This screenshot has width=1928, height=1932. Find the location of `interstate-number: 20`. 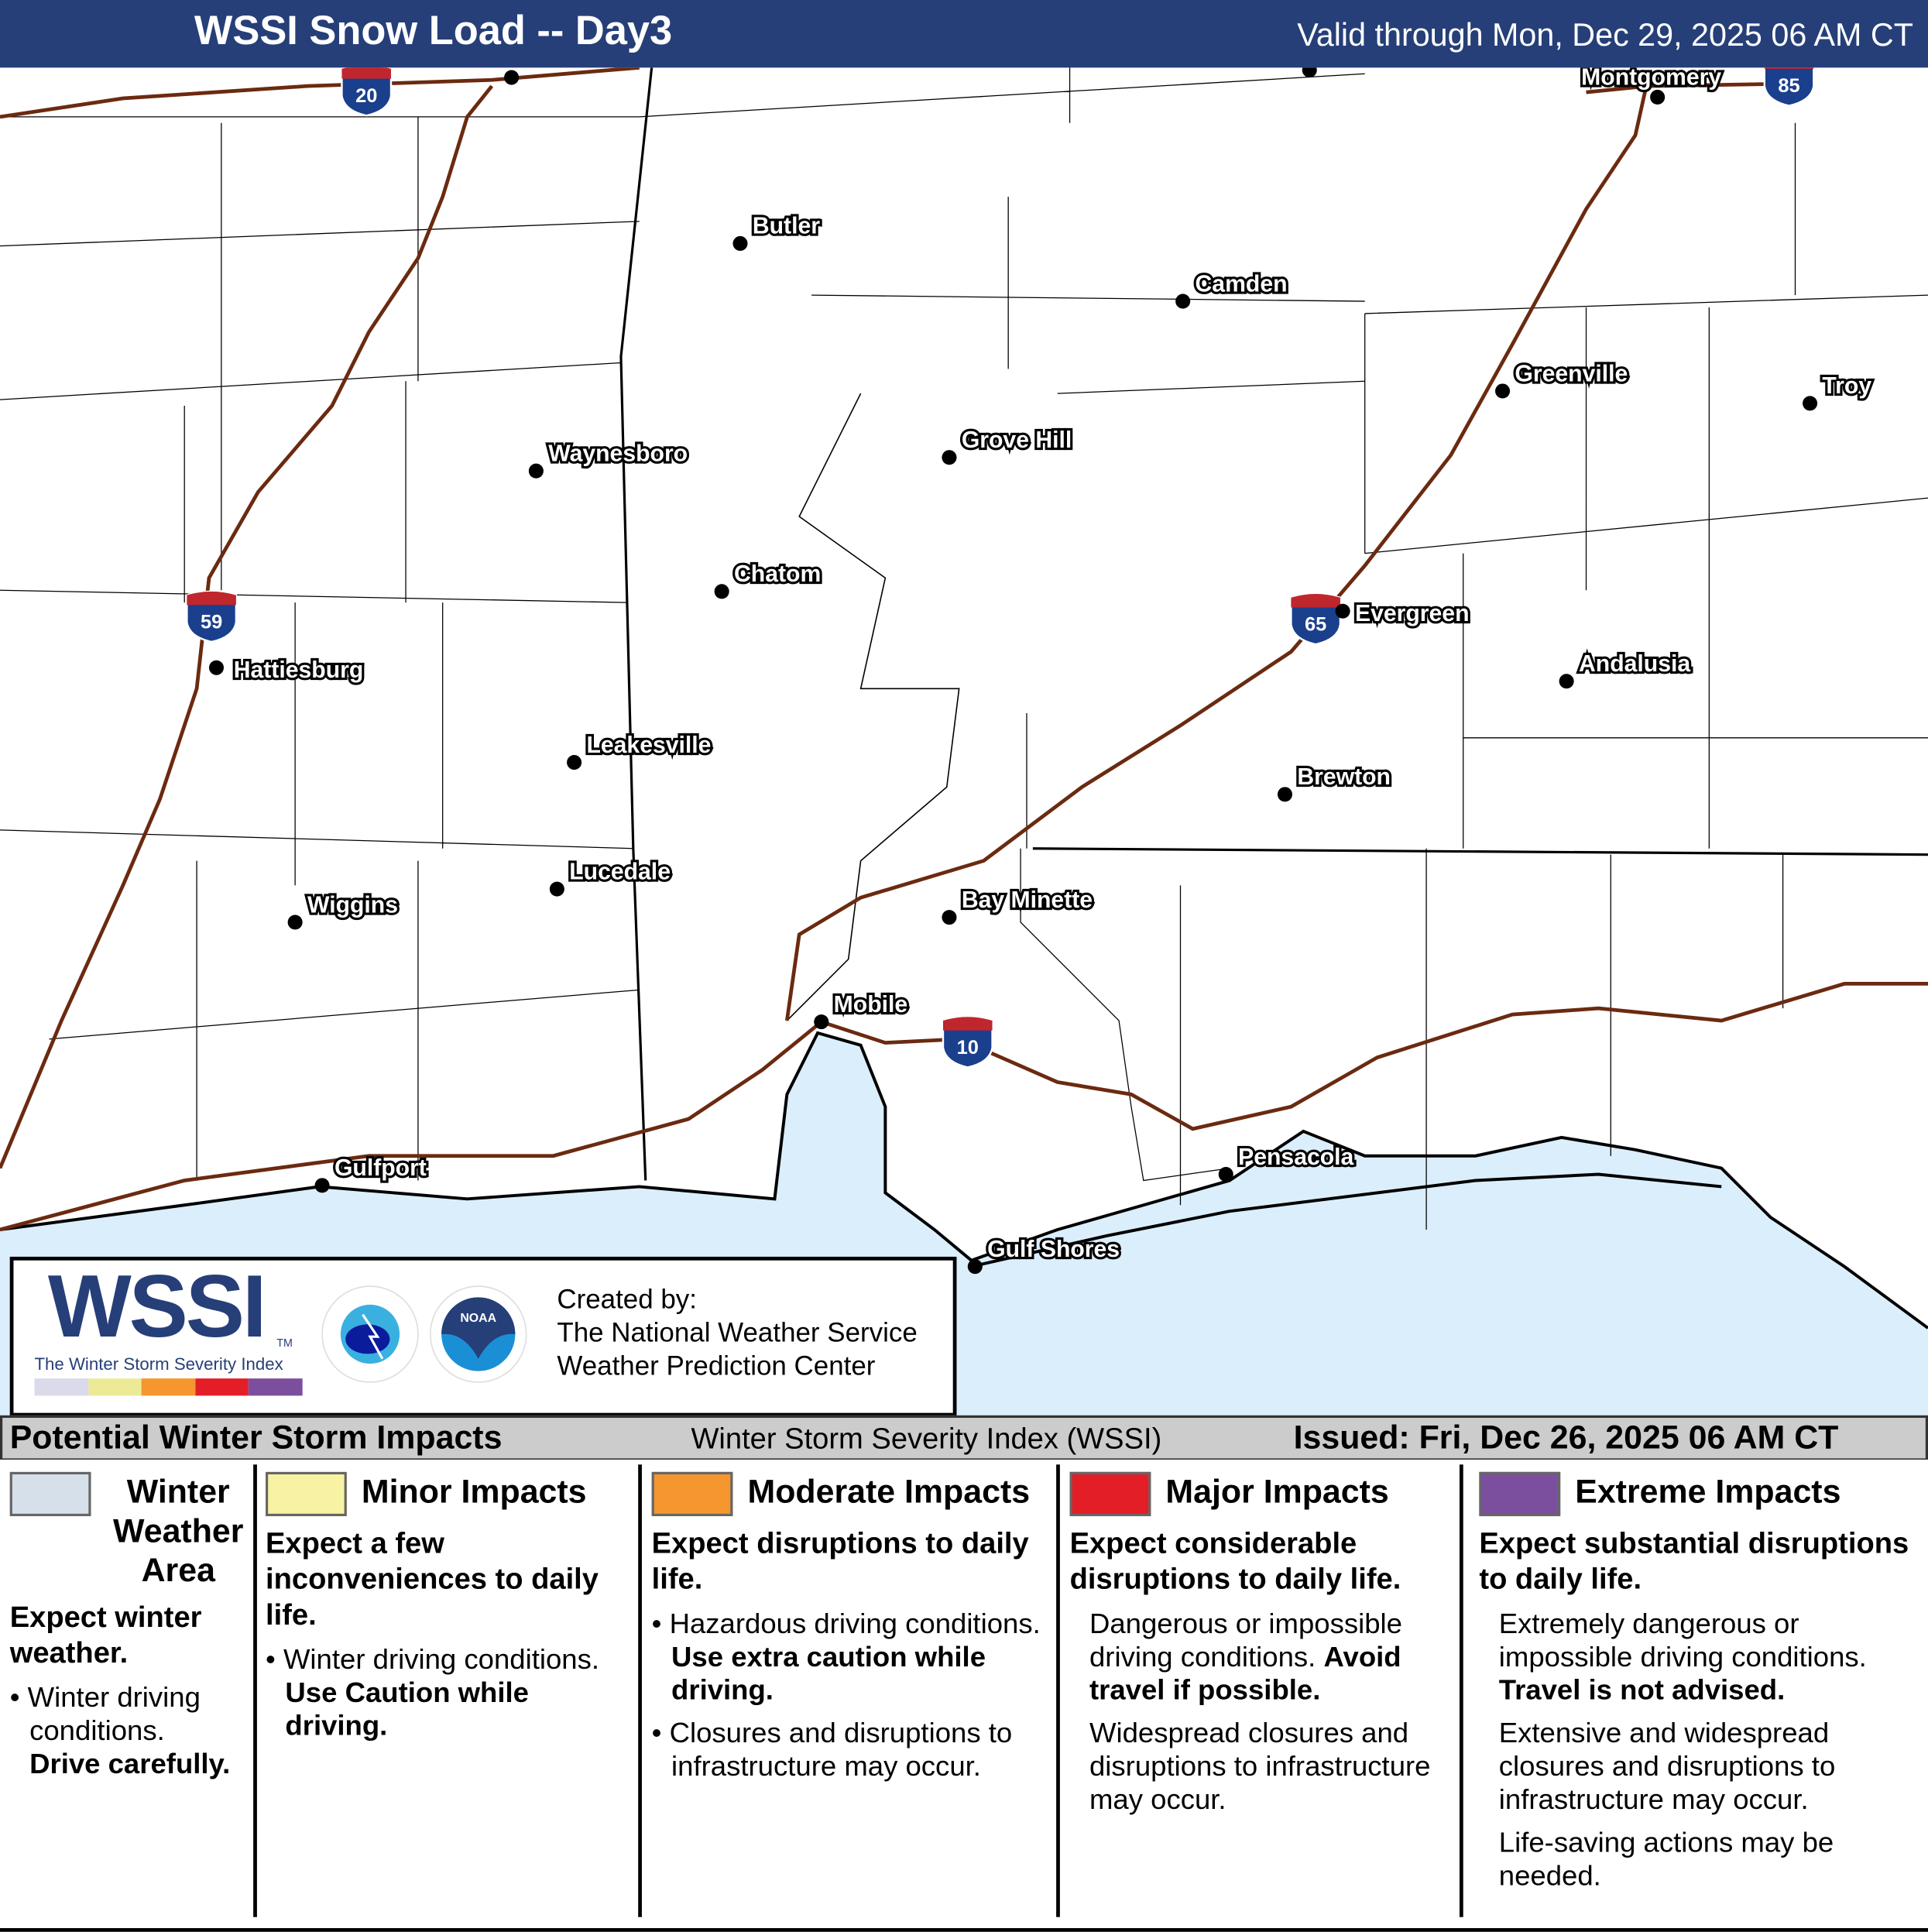

interstate-number: 20 is located at coordinates (366, 96).